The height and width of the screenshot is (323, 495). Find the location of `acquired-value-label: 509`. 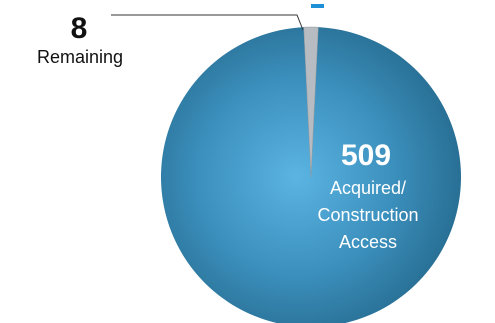

acquired-value-label: 509 is located at coordinates (366, 155).